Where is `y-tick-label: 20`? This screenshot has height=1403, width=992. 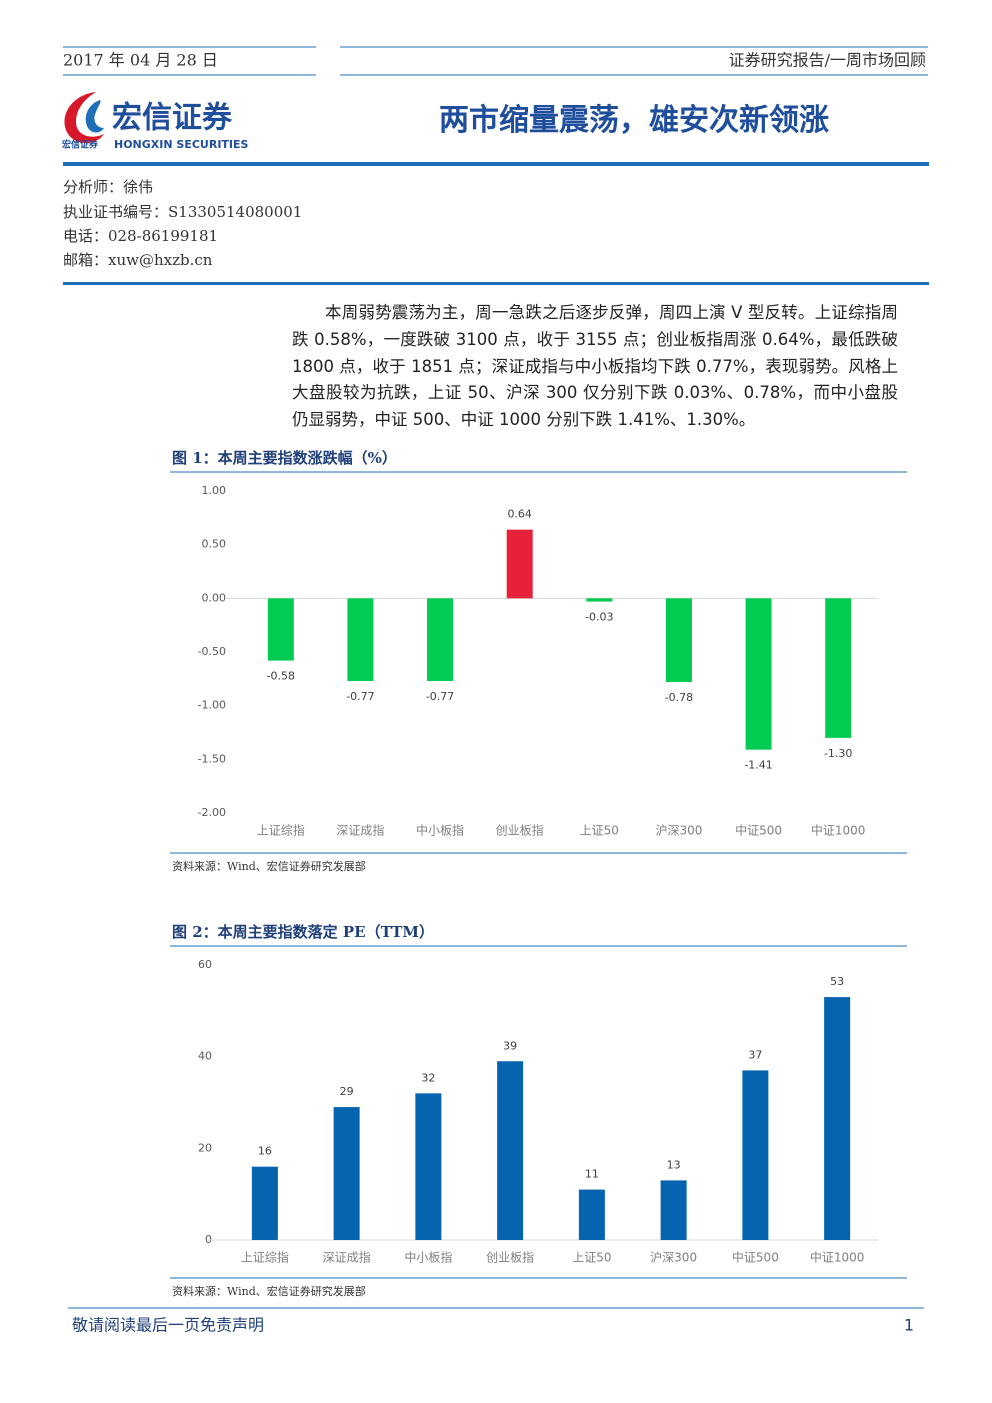
y-tick-label: 20 is located at coordinates (205, 1147).